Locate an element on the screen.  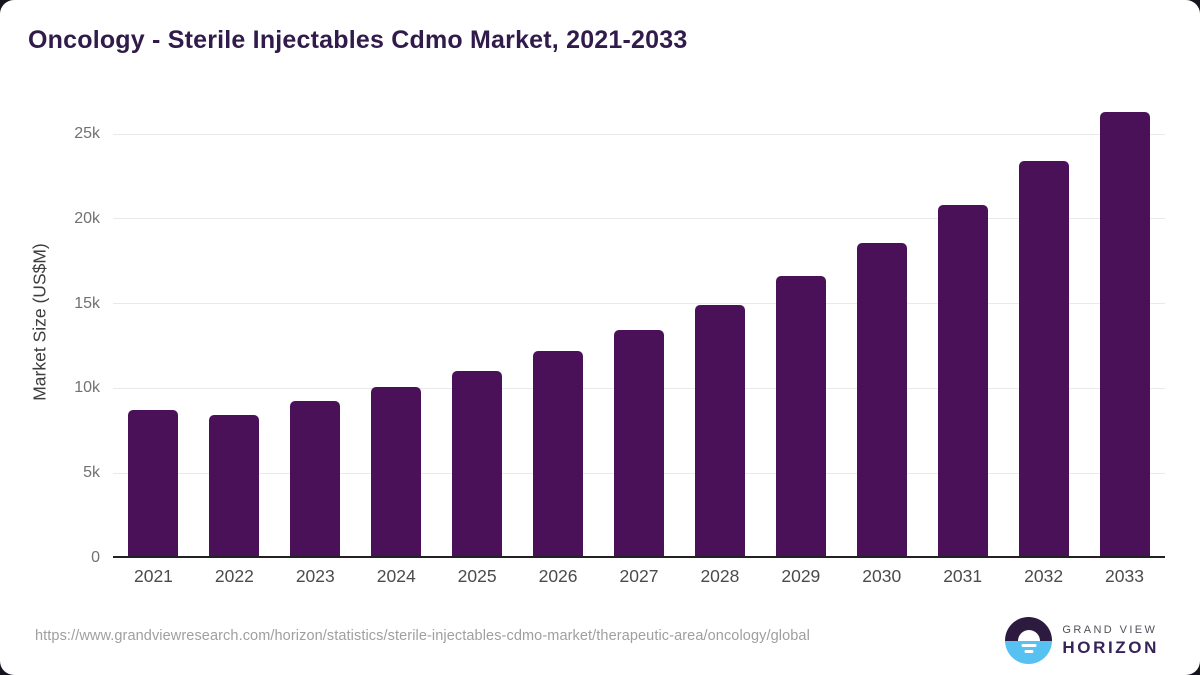
y-tick-label: 0 is located at coordinates (95, 557).